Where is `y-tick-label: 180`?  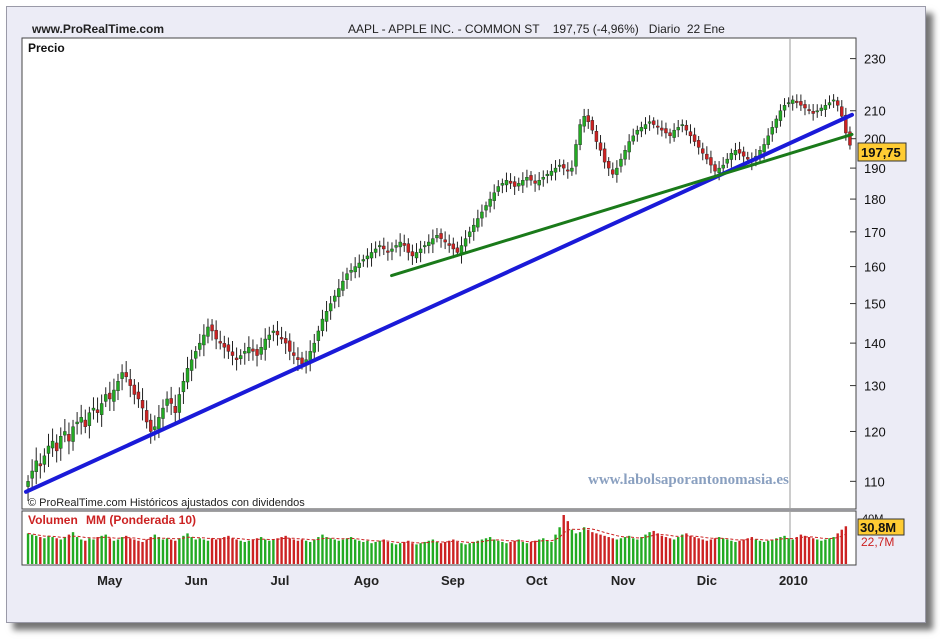 y-tick-label: 180 is located at coordinates (875, 199).